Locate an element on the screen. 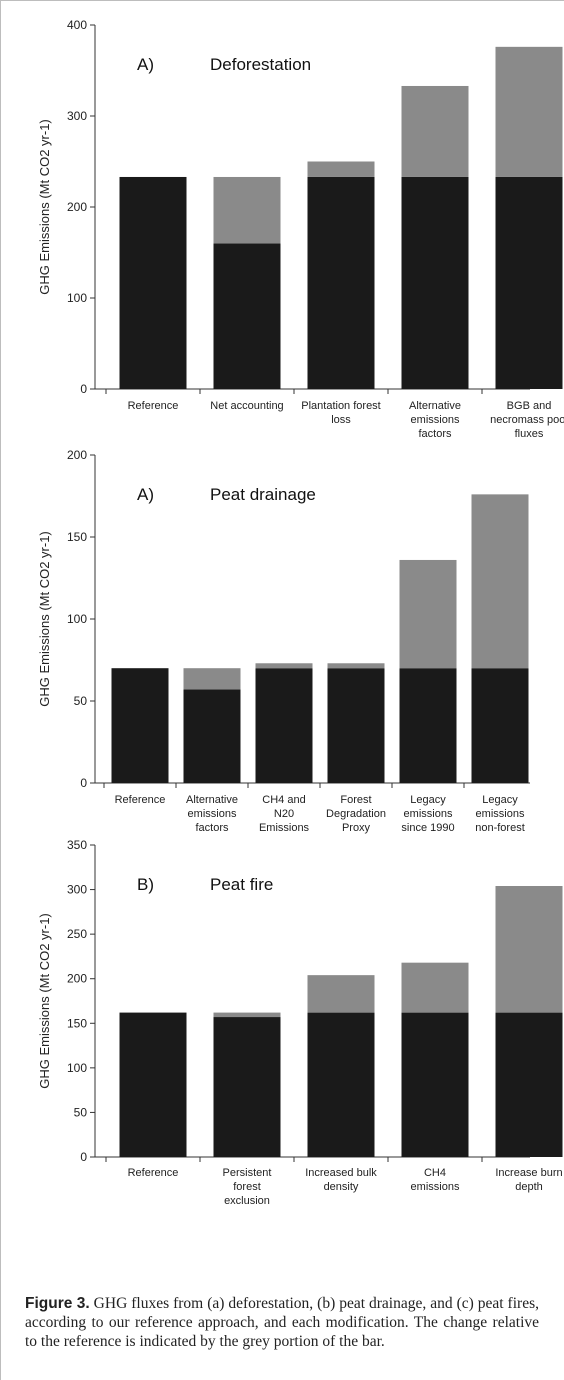 This screenshot has width=564, height=1380. x-category-label: depth is located at coordinates (529, 1187).